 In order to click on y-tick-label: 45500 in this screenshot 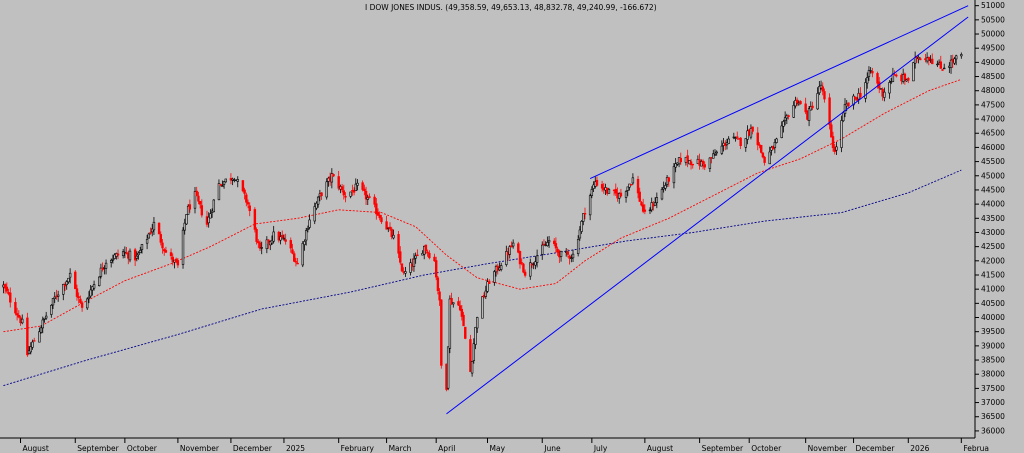, I will do `click(993, 161)`.